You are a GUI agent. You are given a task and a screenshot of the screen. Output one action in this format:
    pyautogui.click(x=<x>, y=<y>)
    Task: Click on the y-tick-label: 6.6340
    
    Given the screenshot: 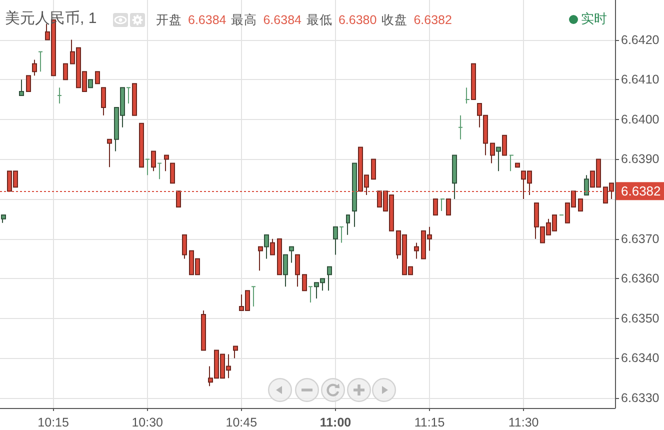 What is the action you would take?
    pyautogui.click(x=640, y=358)
    